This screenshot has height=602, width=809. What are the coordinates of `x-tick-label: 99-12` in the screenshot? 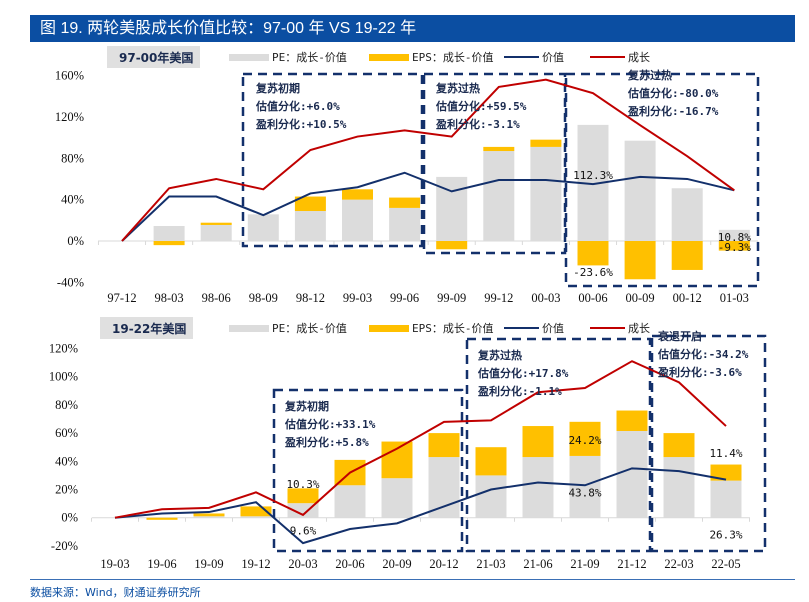 It's located at (498, 298).